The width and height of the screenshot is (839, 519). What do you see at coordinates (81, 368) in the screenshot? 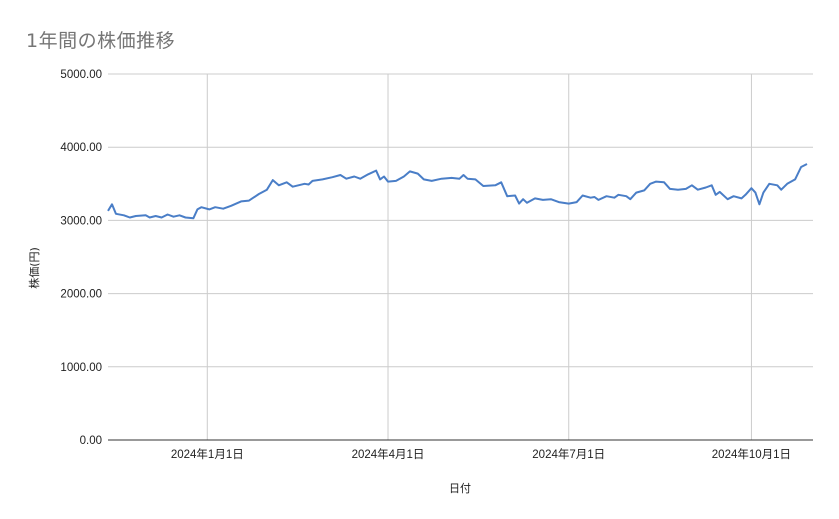
I see `y-tick-label: 1000.00` at bounding box center [81, 368].